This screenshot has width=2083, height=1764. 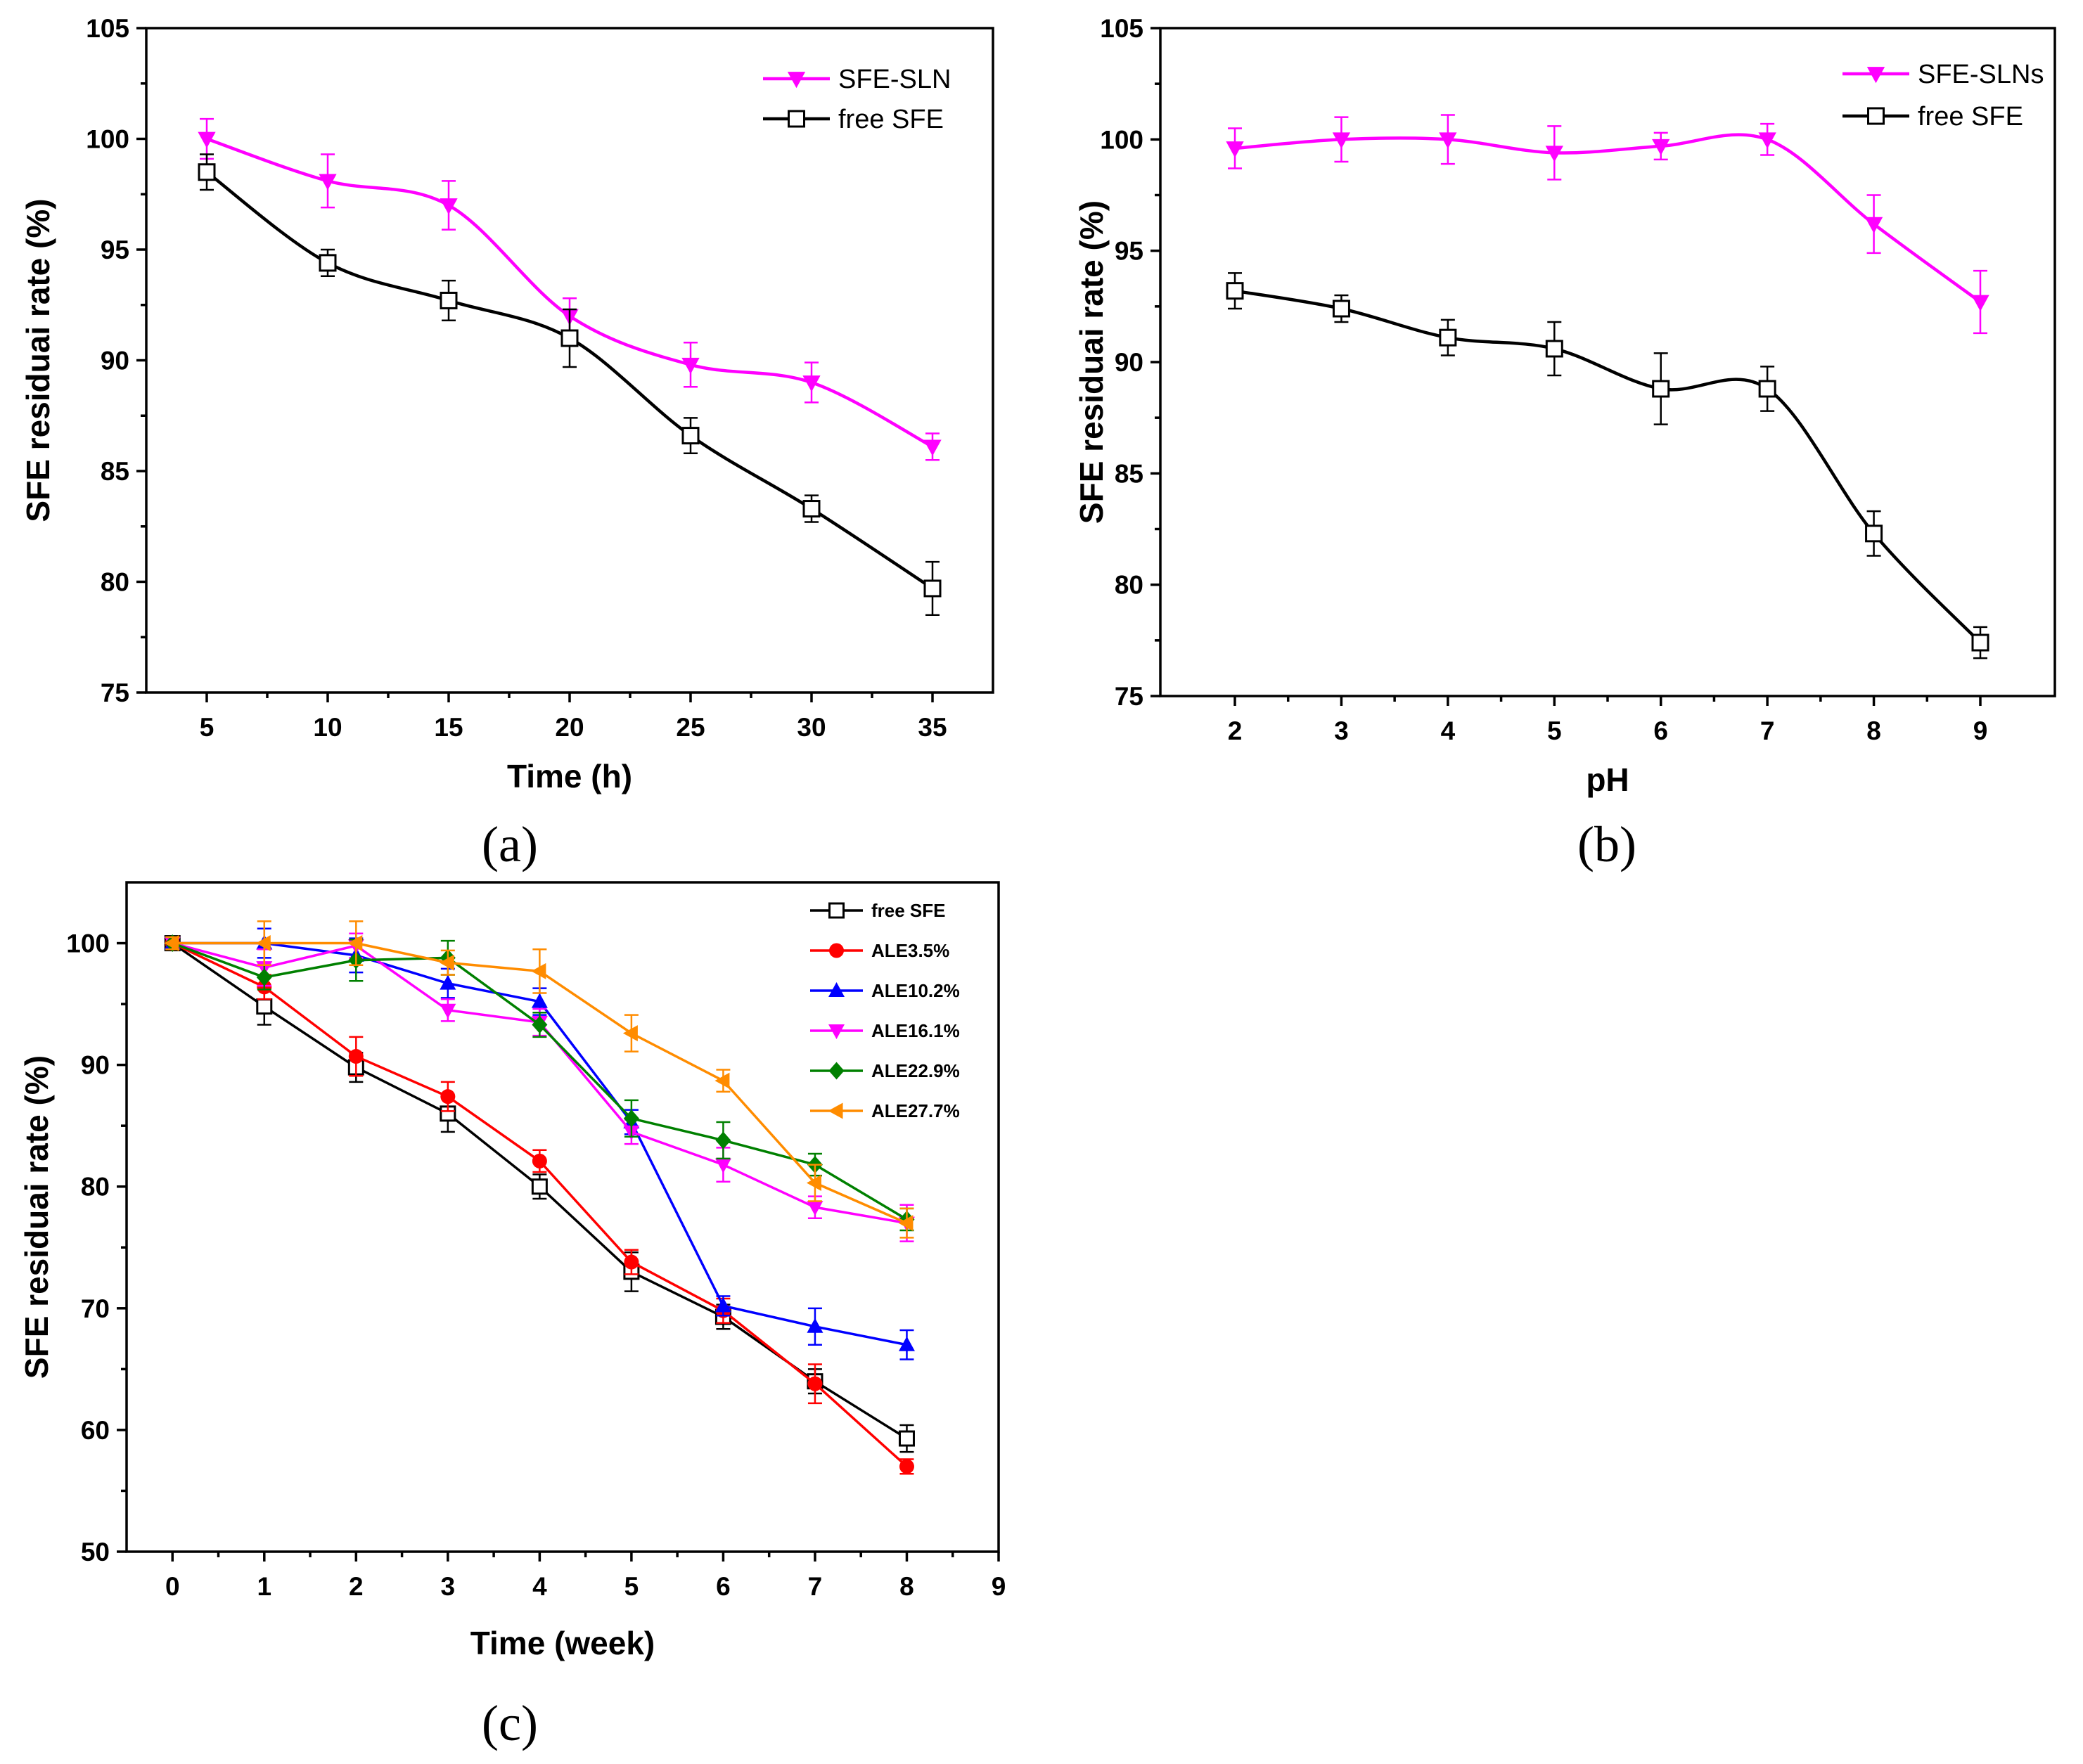 I want to click on x-tick-label: 9, so click(x=999, y=1586).